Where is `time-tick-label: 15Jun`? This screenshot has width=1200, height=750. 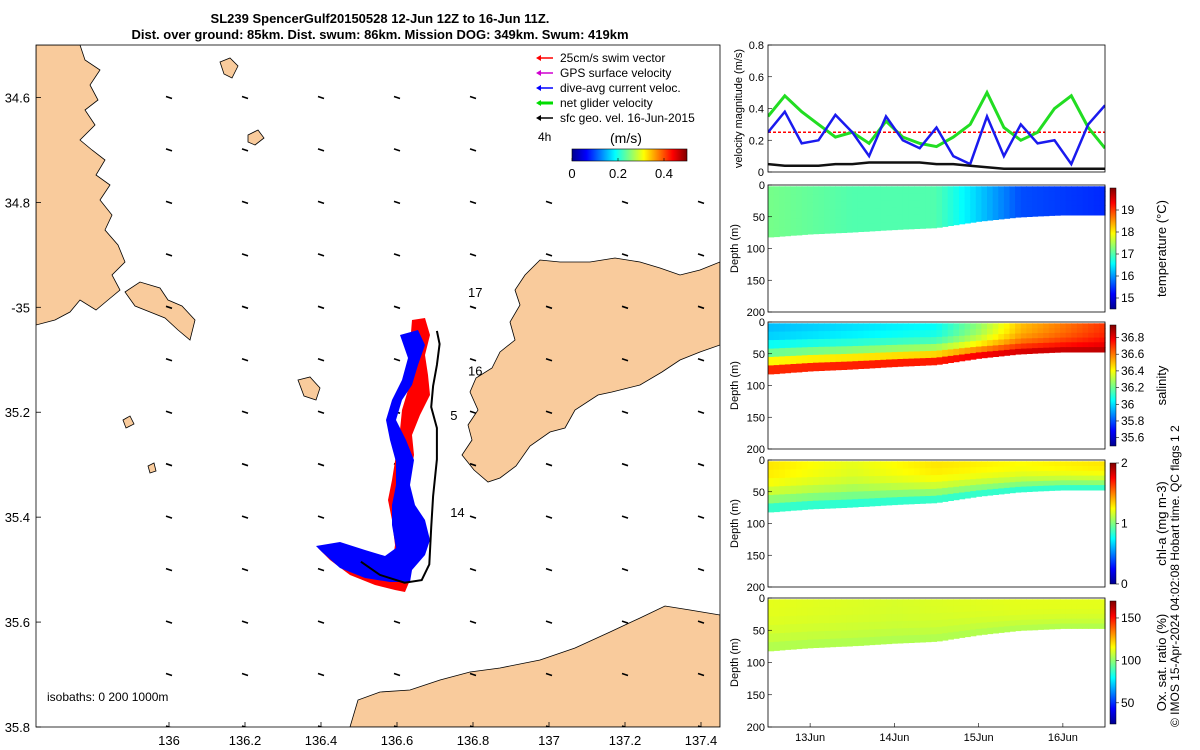
time-tick-label: 15Jun is located at coordinates (979, 738).